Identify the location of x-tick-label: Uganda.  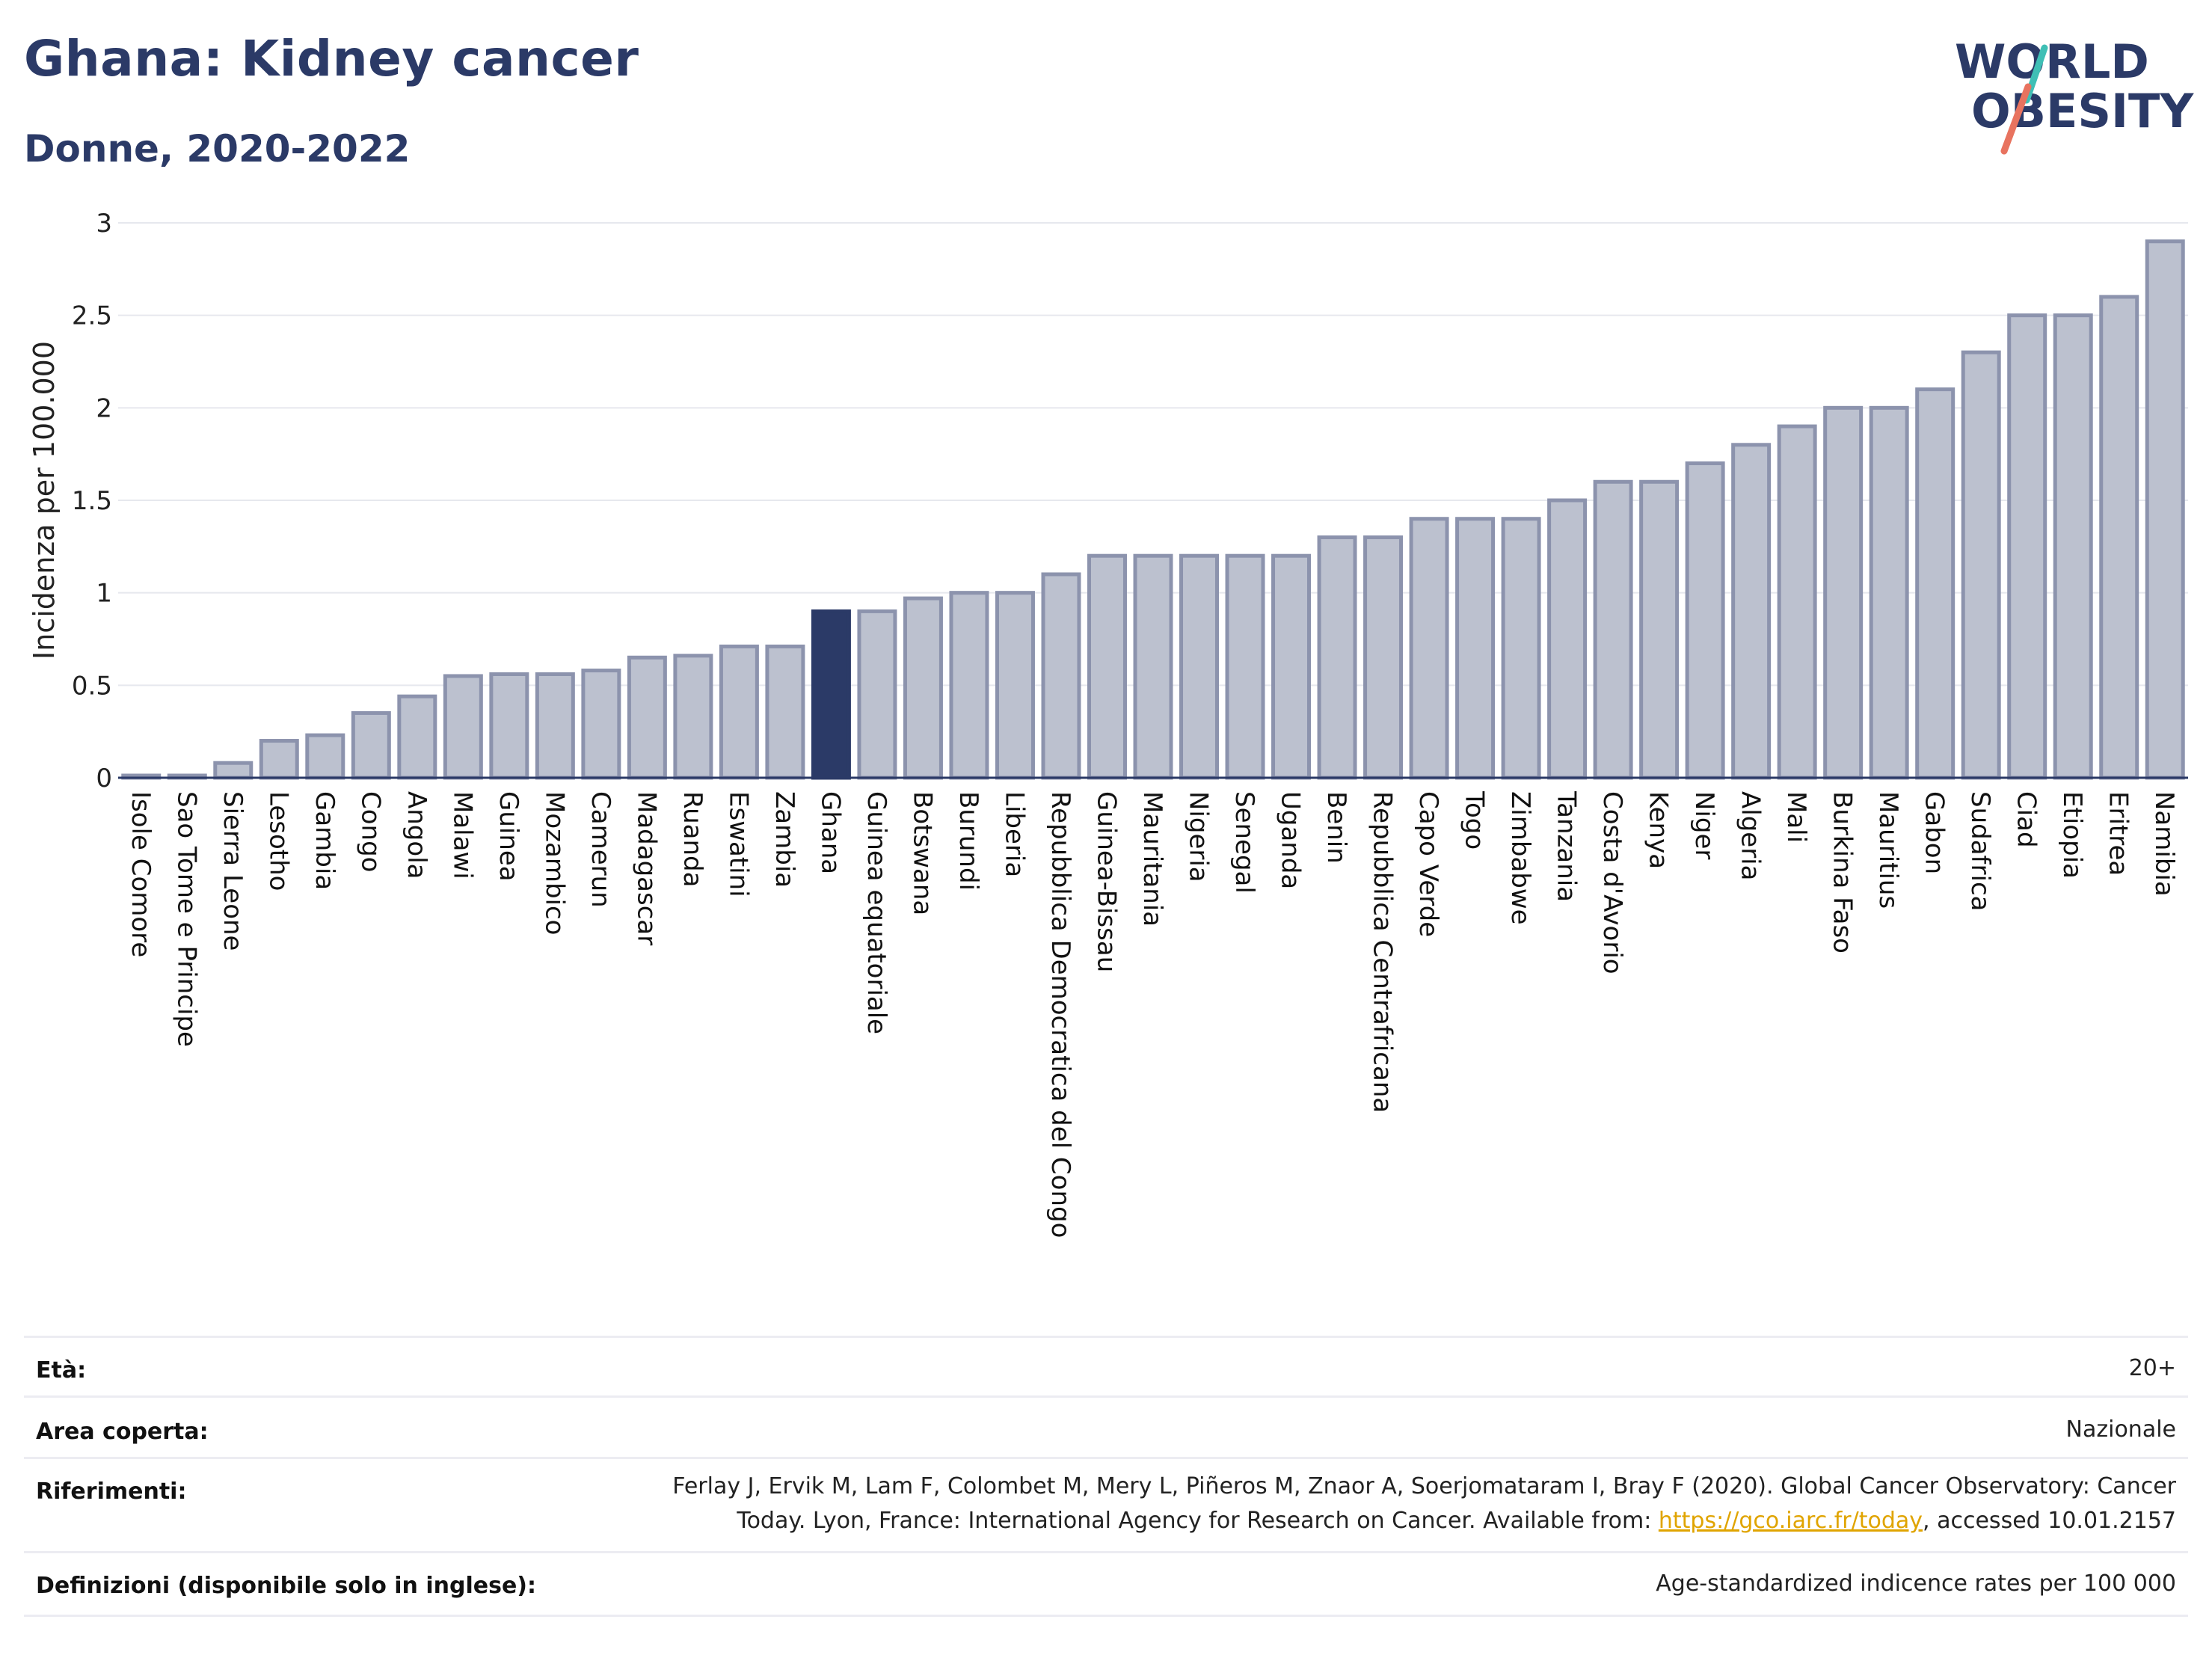
(1291, 840).